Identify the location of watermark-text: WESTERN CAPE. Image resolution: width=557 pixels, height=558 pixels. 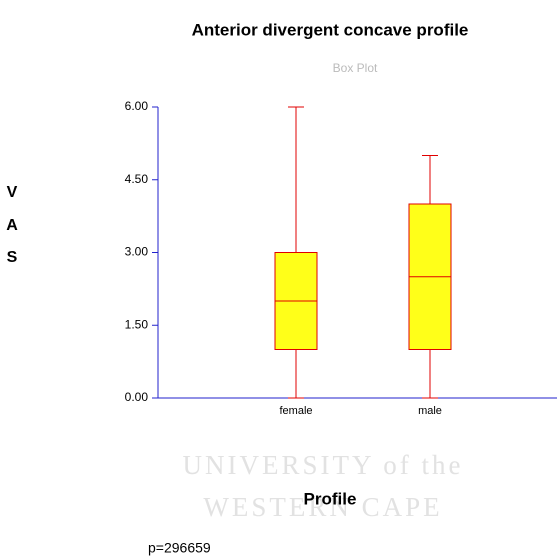
(322, 507).